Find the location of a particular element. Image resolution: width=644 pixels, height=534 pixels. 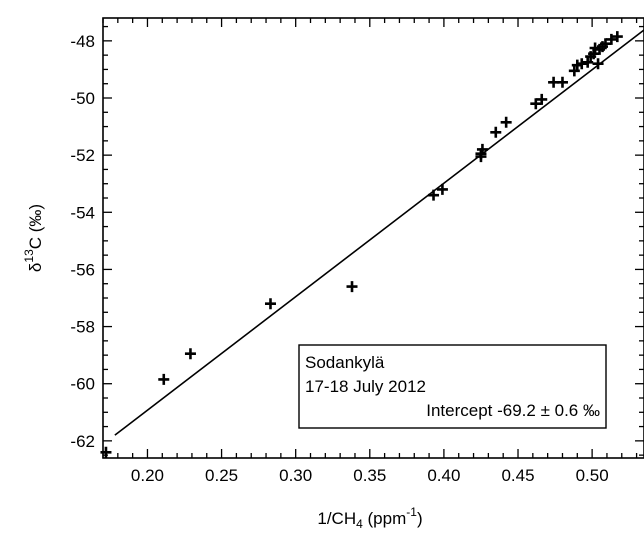

y-axis-title-delta: δ is located at coordinates (35, 267).